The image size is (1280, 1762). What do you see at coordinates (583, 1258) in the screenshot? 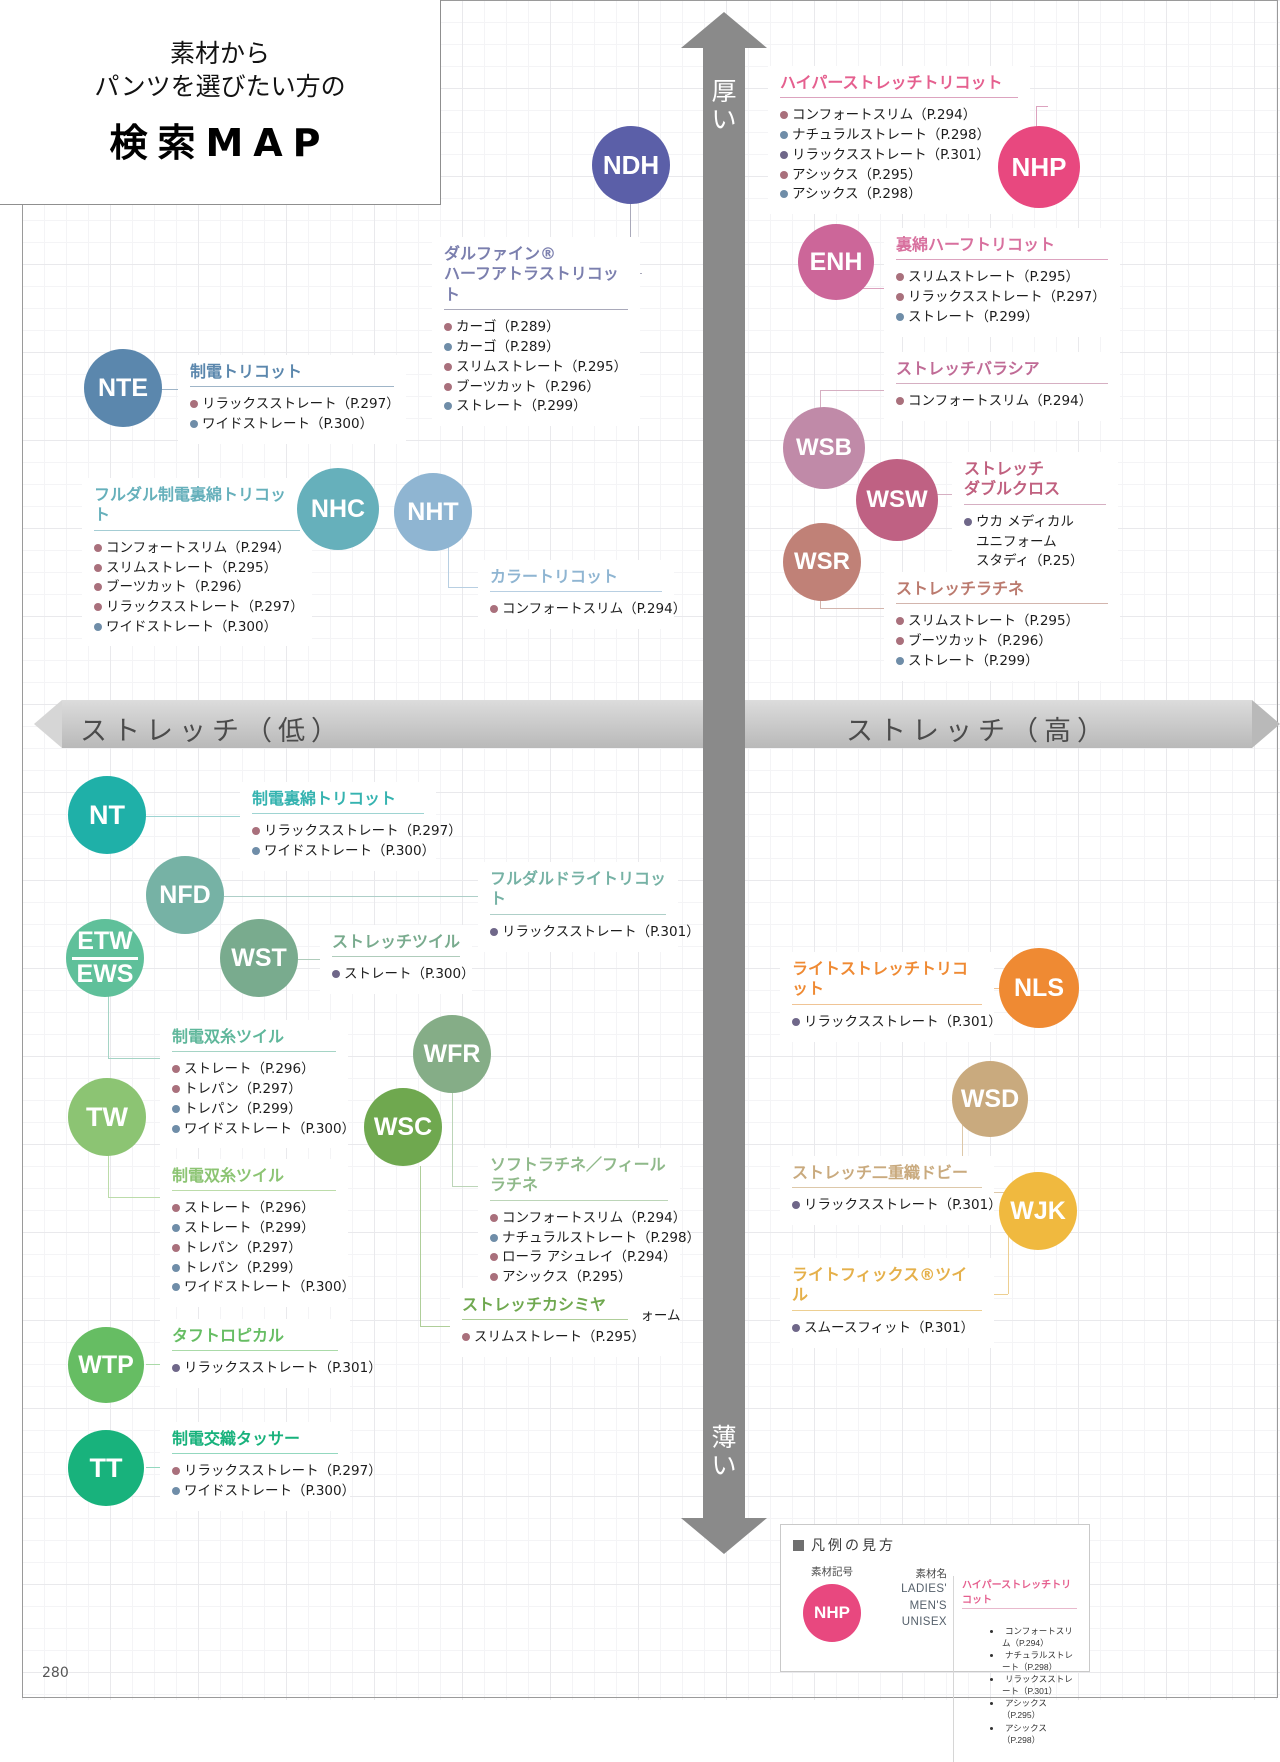
I see `material-list-item: ローラ アシュレイ（P.294）` at bounding box center [583, 1258].